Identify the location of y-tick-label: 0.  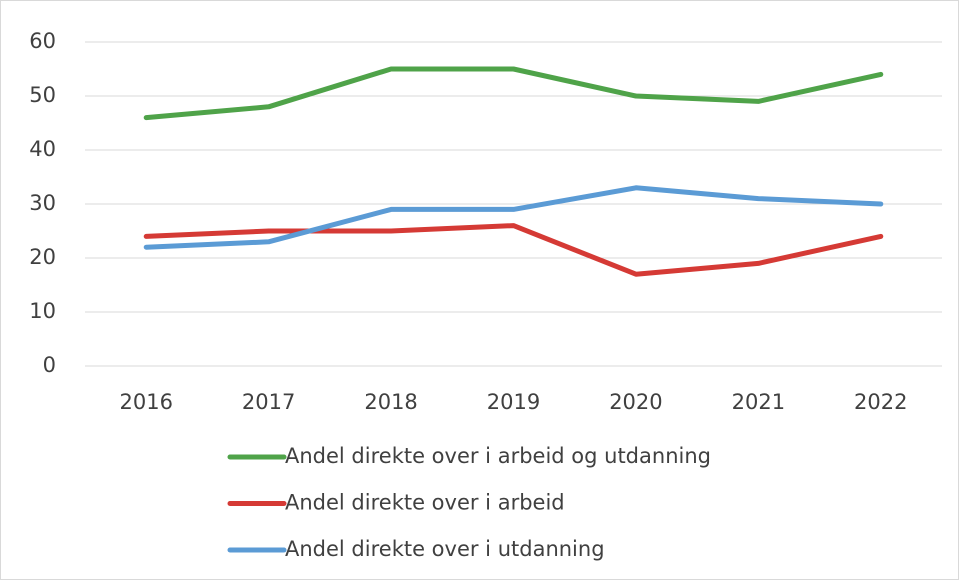
(49, 365).